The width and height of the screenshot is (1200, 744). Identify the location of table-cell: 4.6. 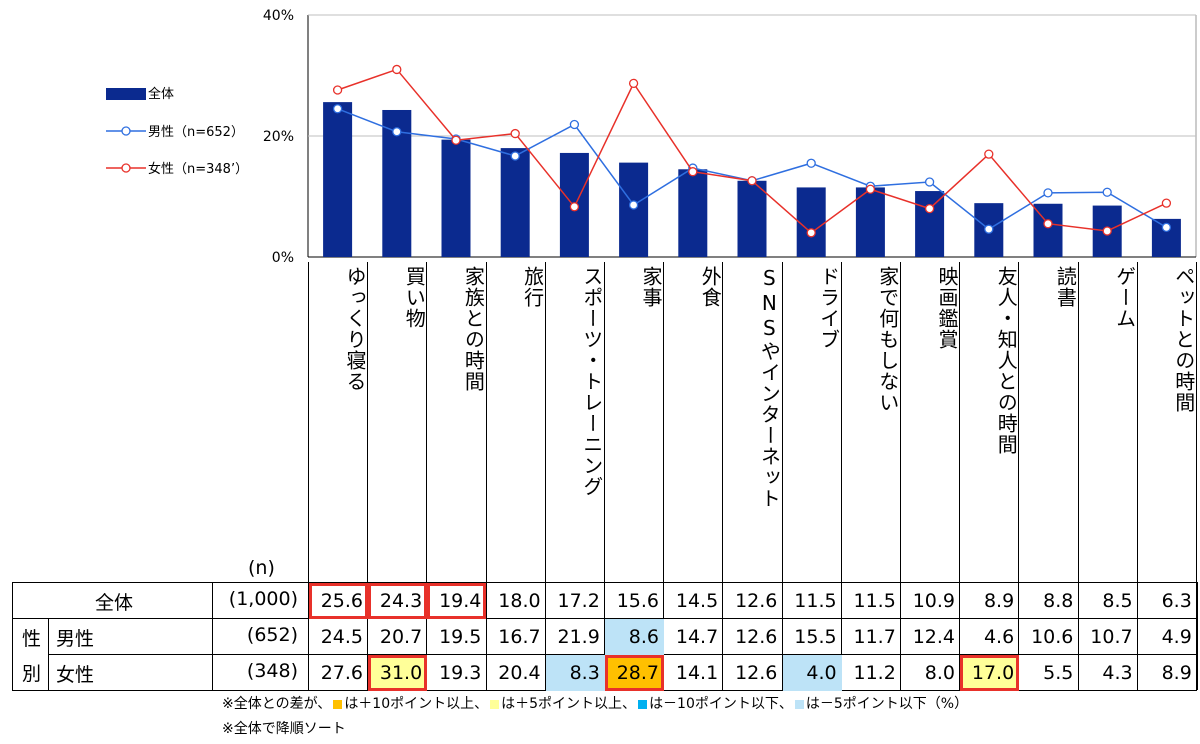
(999, 637).